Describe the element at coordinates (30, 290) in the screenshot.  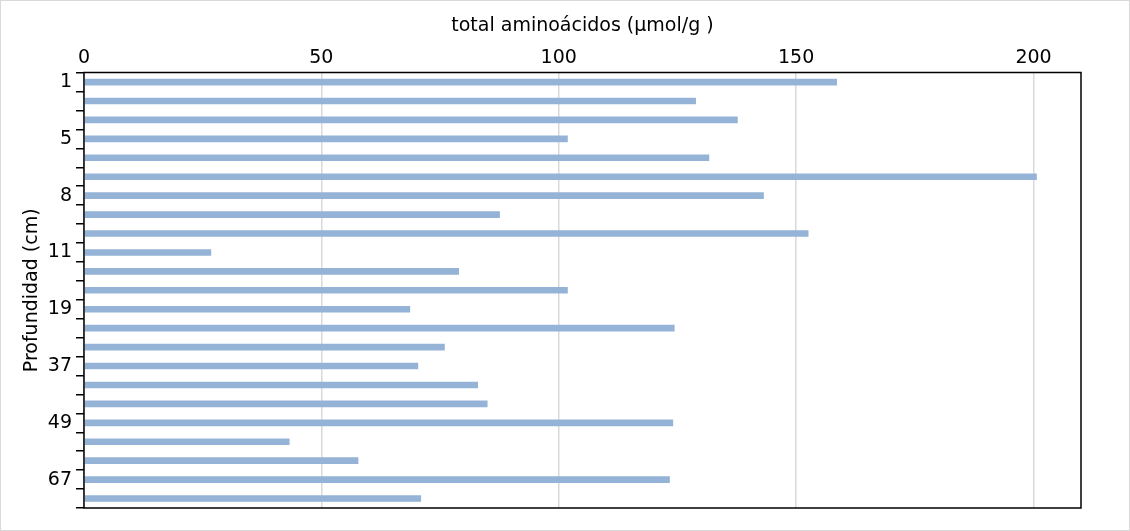
I see `y-axis-title: Profundidad (cm)` at that location.